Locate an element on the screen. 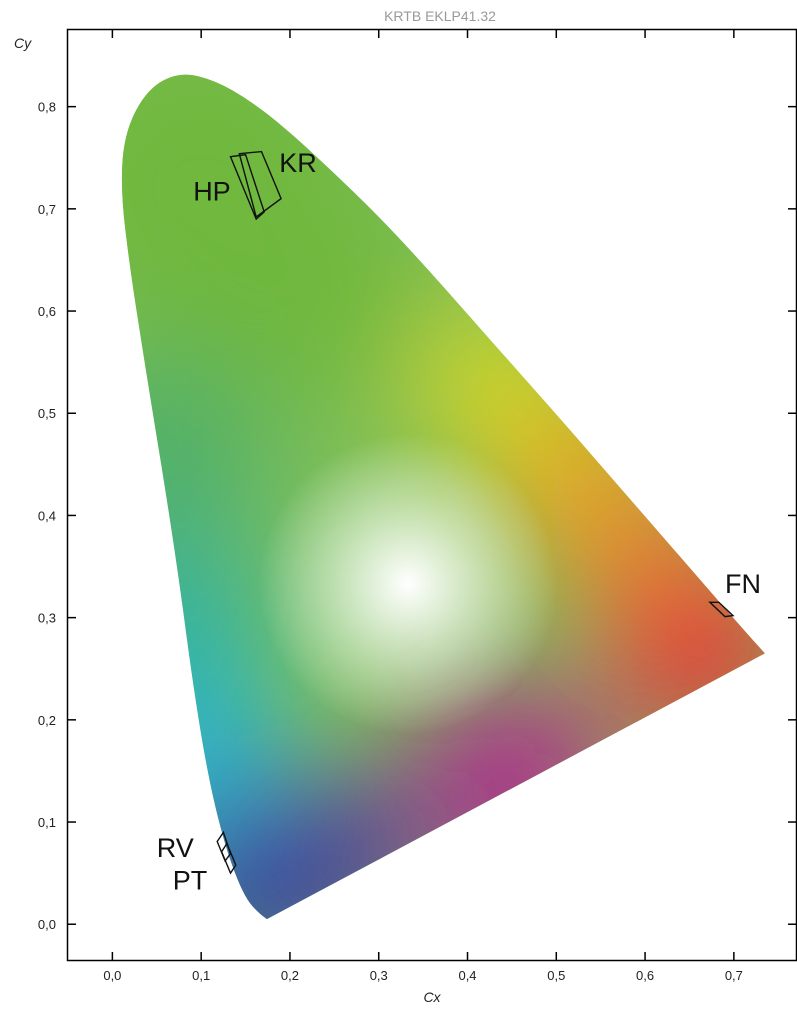  y-tick-label-7: 0,7 is located at coordinates (47, 209).